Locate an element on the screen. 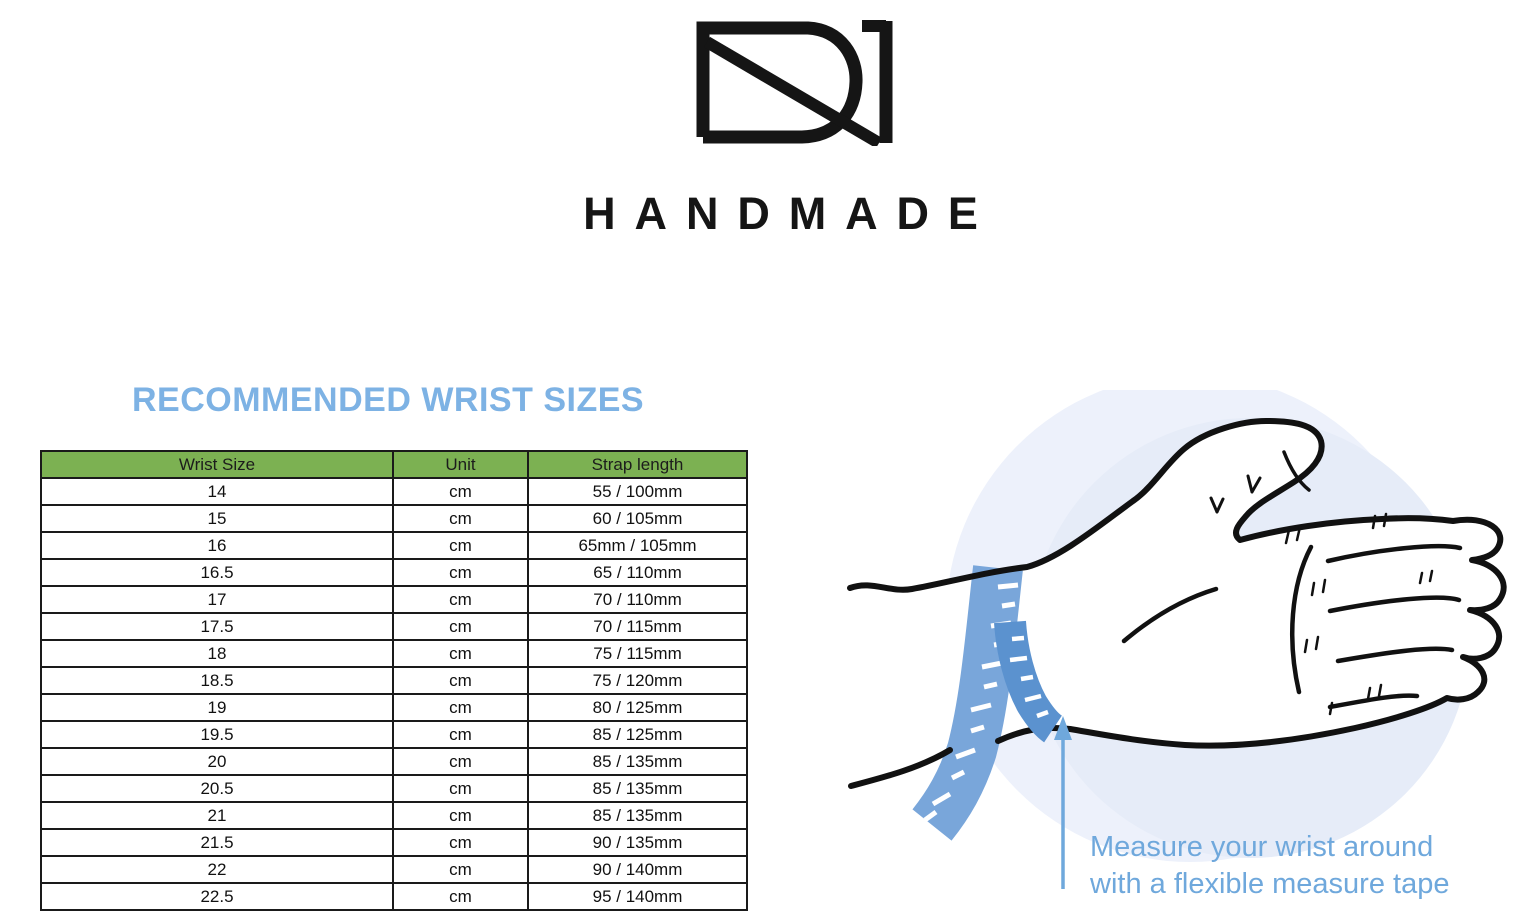  cell-strap-length: 95 / 140mm is located at coordinates (637, 896).